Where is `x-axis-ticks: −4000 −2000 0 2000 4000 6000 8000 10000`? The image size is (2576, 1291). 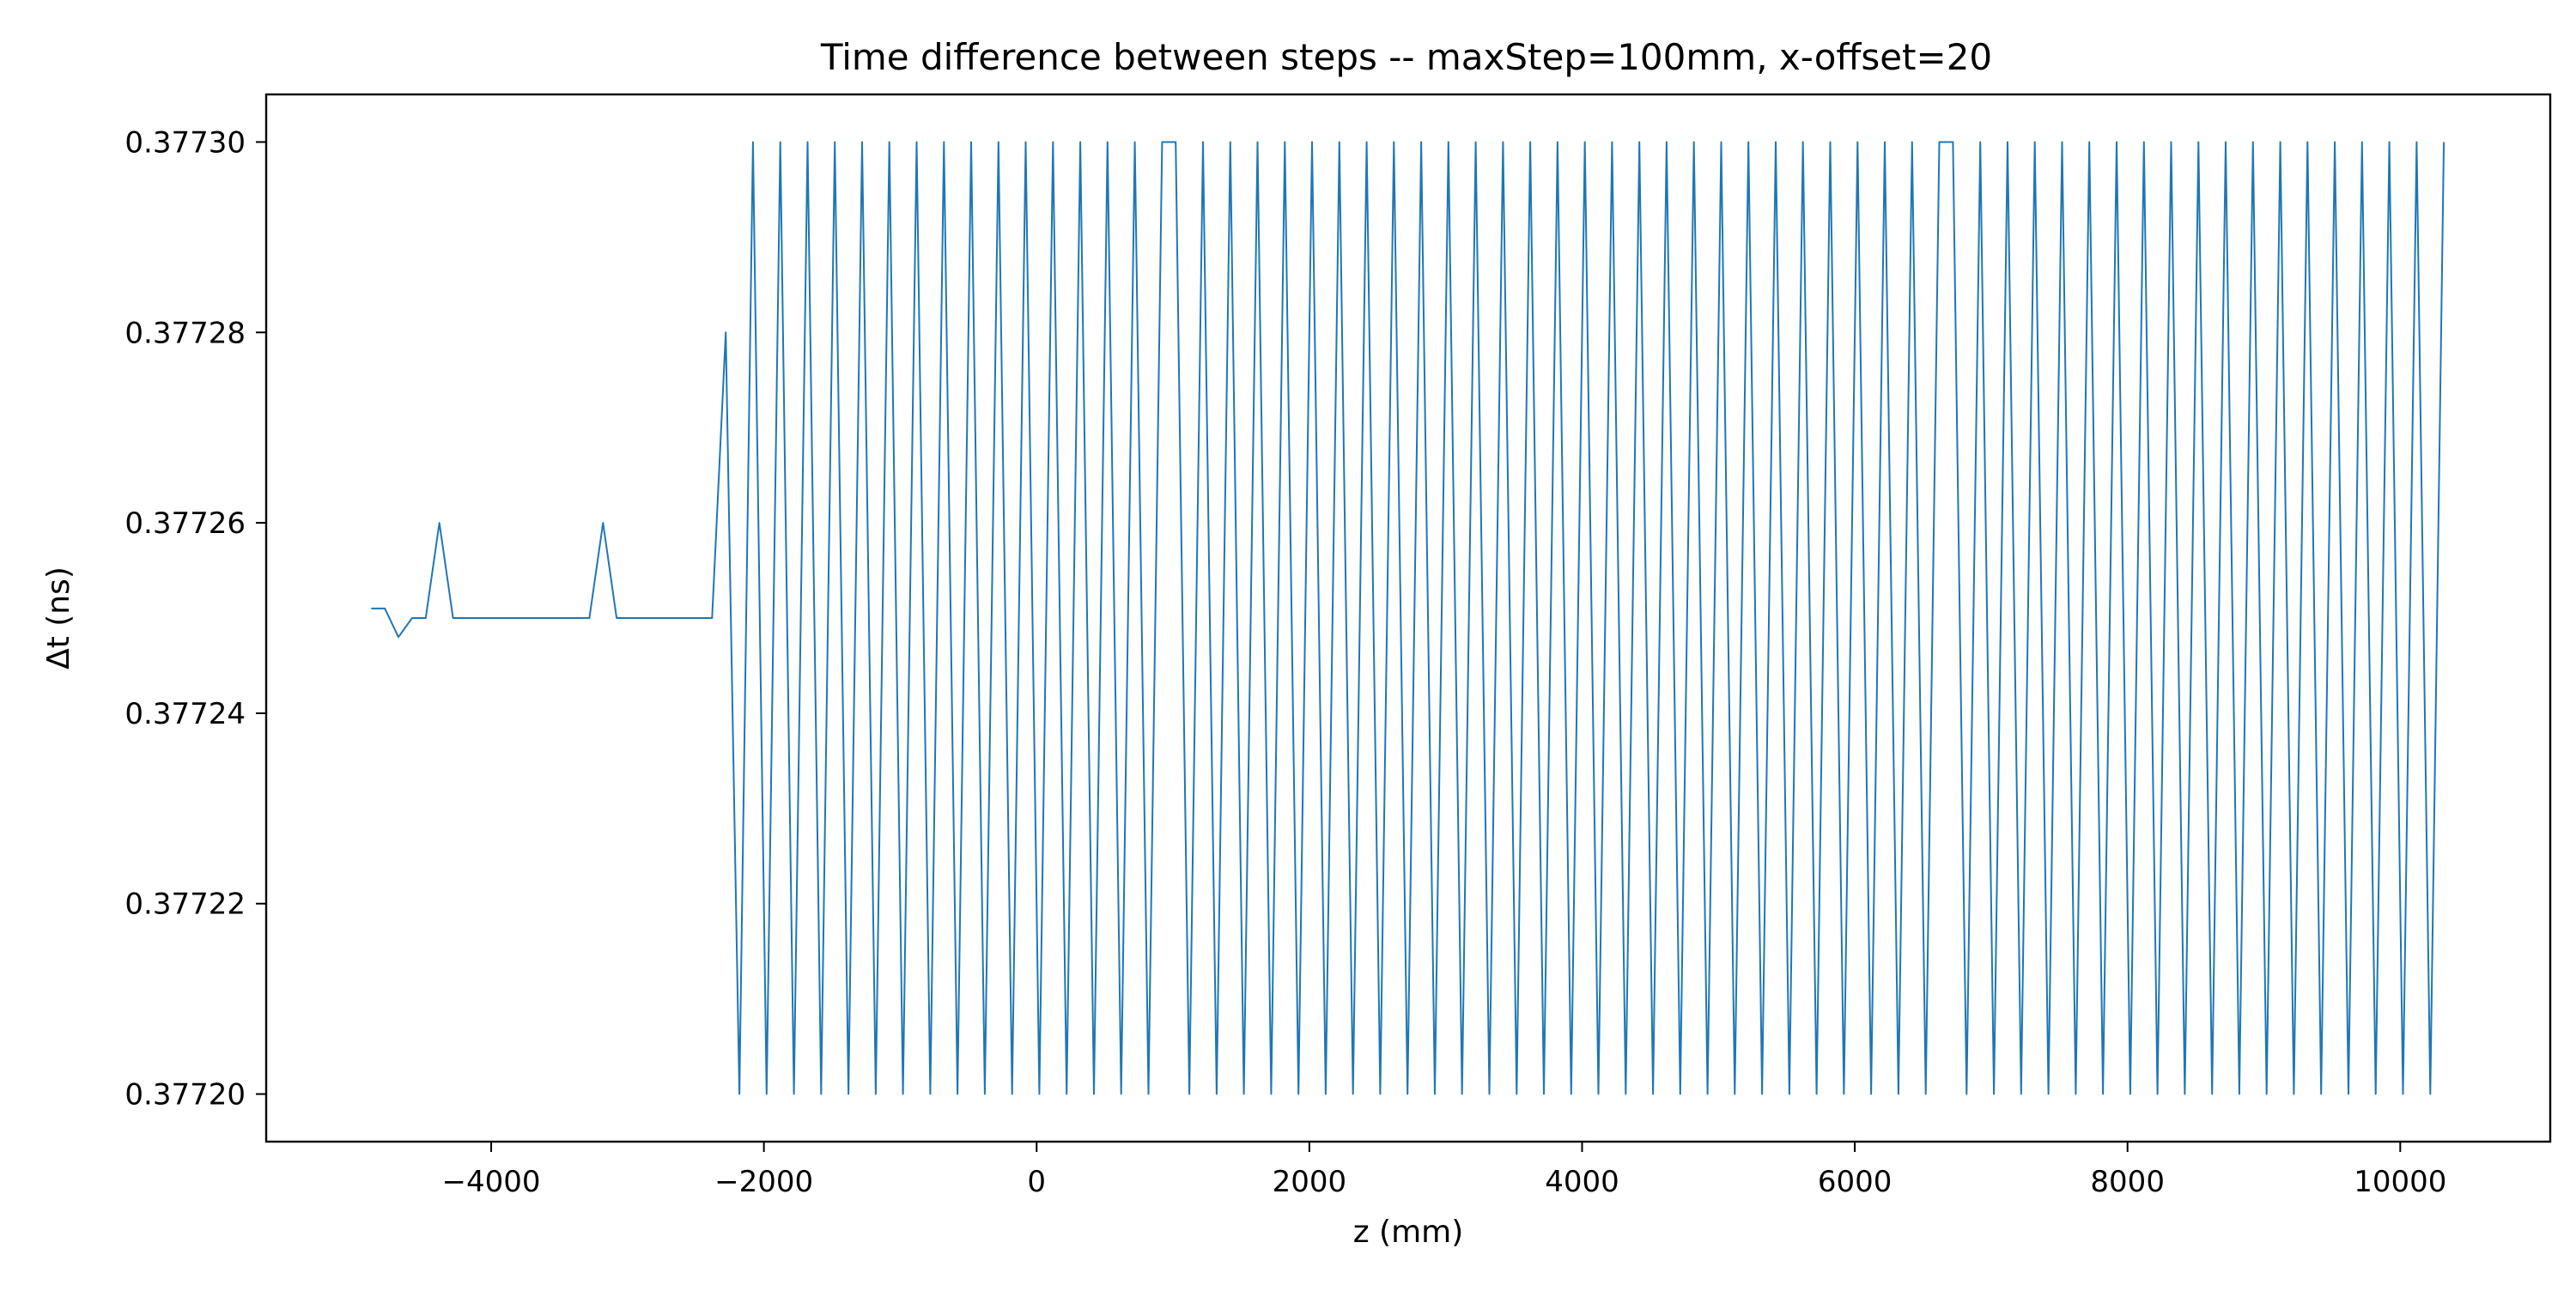 x-axis-ticks: −4000 −2000 0 2000 4000 6000 8000 10000 is located at coordinates (1444, 1171).